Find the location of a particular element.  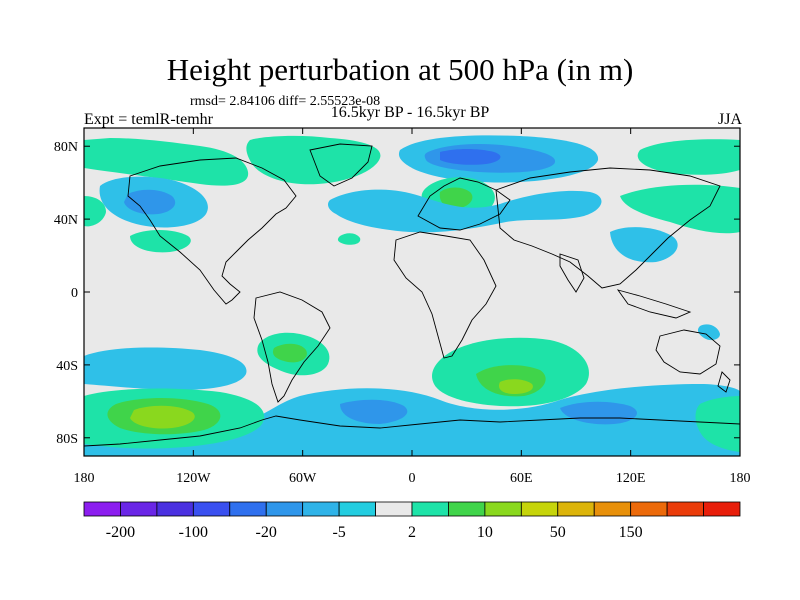

field-nw-pacific-green is located at coordinates (688, 157).